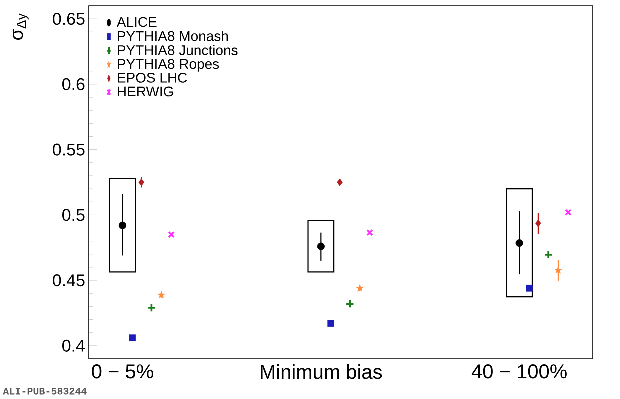 This screenshot has height=399, width=620. What do you see at coordinates (136, 22) in the screenshot?
I see `legend-label: ALICE` at bounding box center [136, 22].